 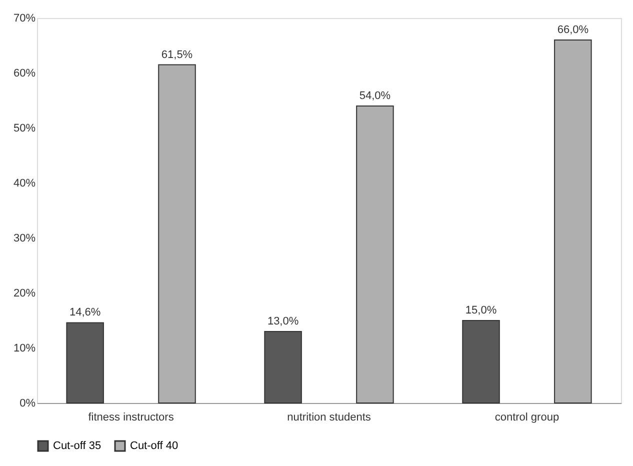 I want to click on y-tick-label: 40%, so click(x=24, y=184).